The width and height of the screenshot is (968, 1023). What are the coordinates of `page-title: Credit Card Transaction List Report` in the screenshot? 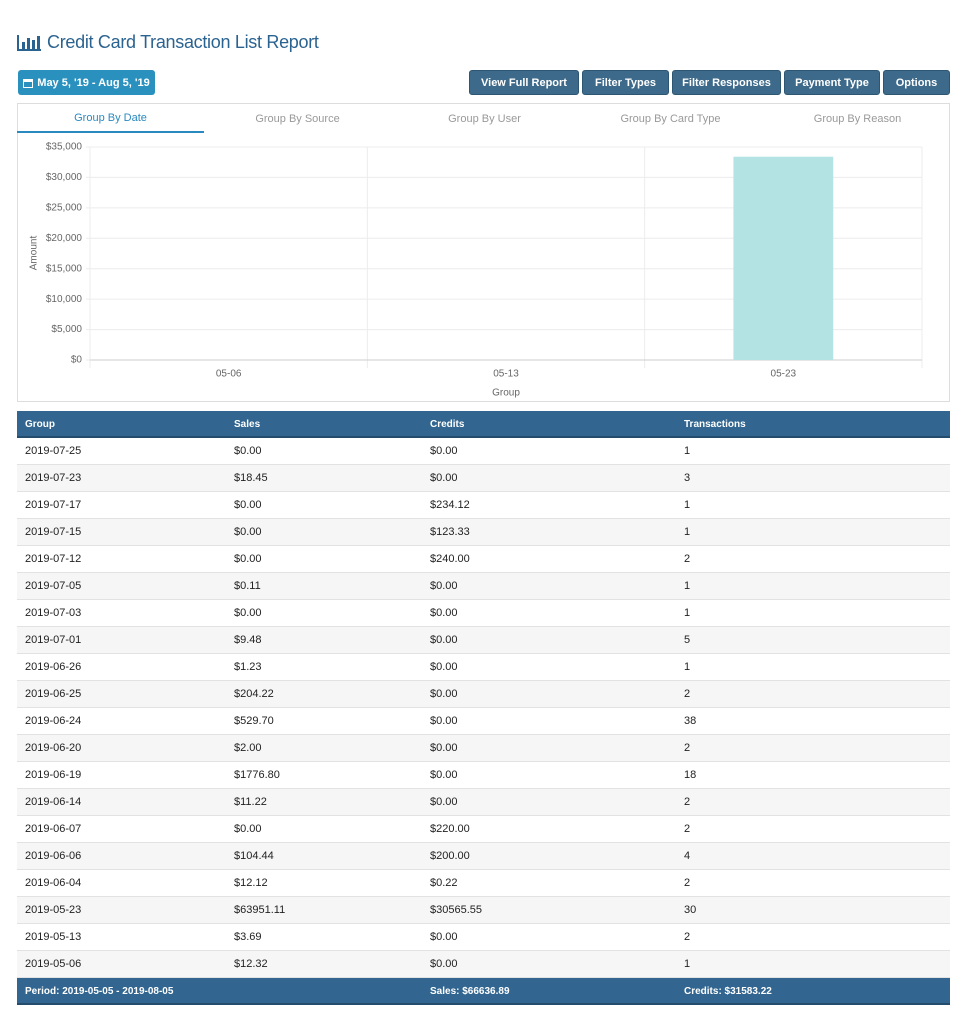 It's located at (168, 42).